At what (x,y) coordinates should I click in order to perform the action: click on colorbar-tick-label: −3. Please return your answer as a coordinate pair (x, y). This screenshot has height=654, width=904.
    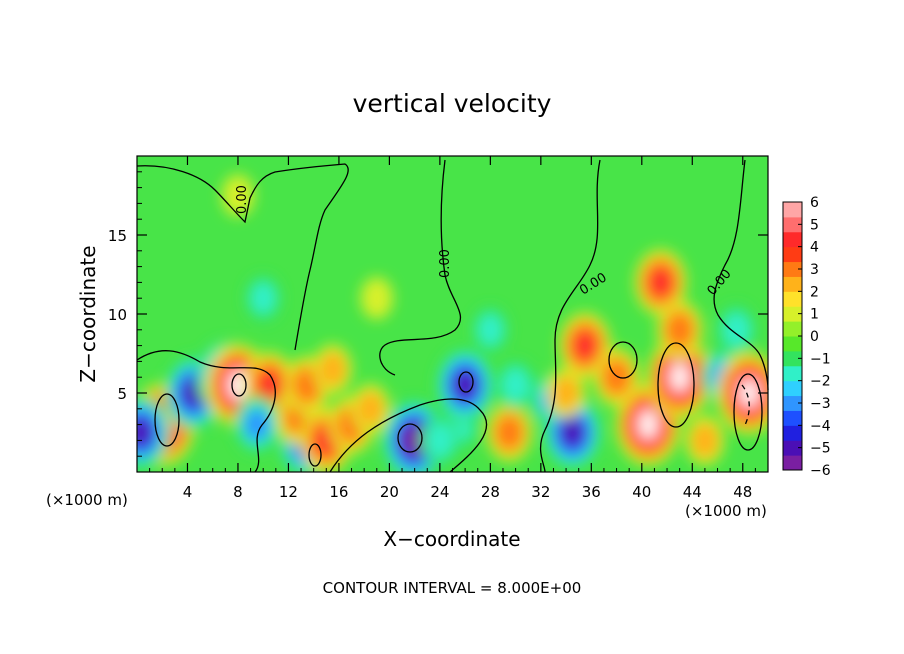
    Looking at the image, I should click on (820, 404).